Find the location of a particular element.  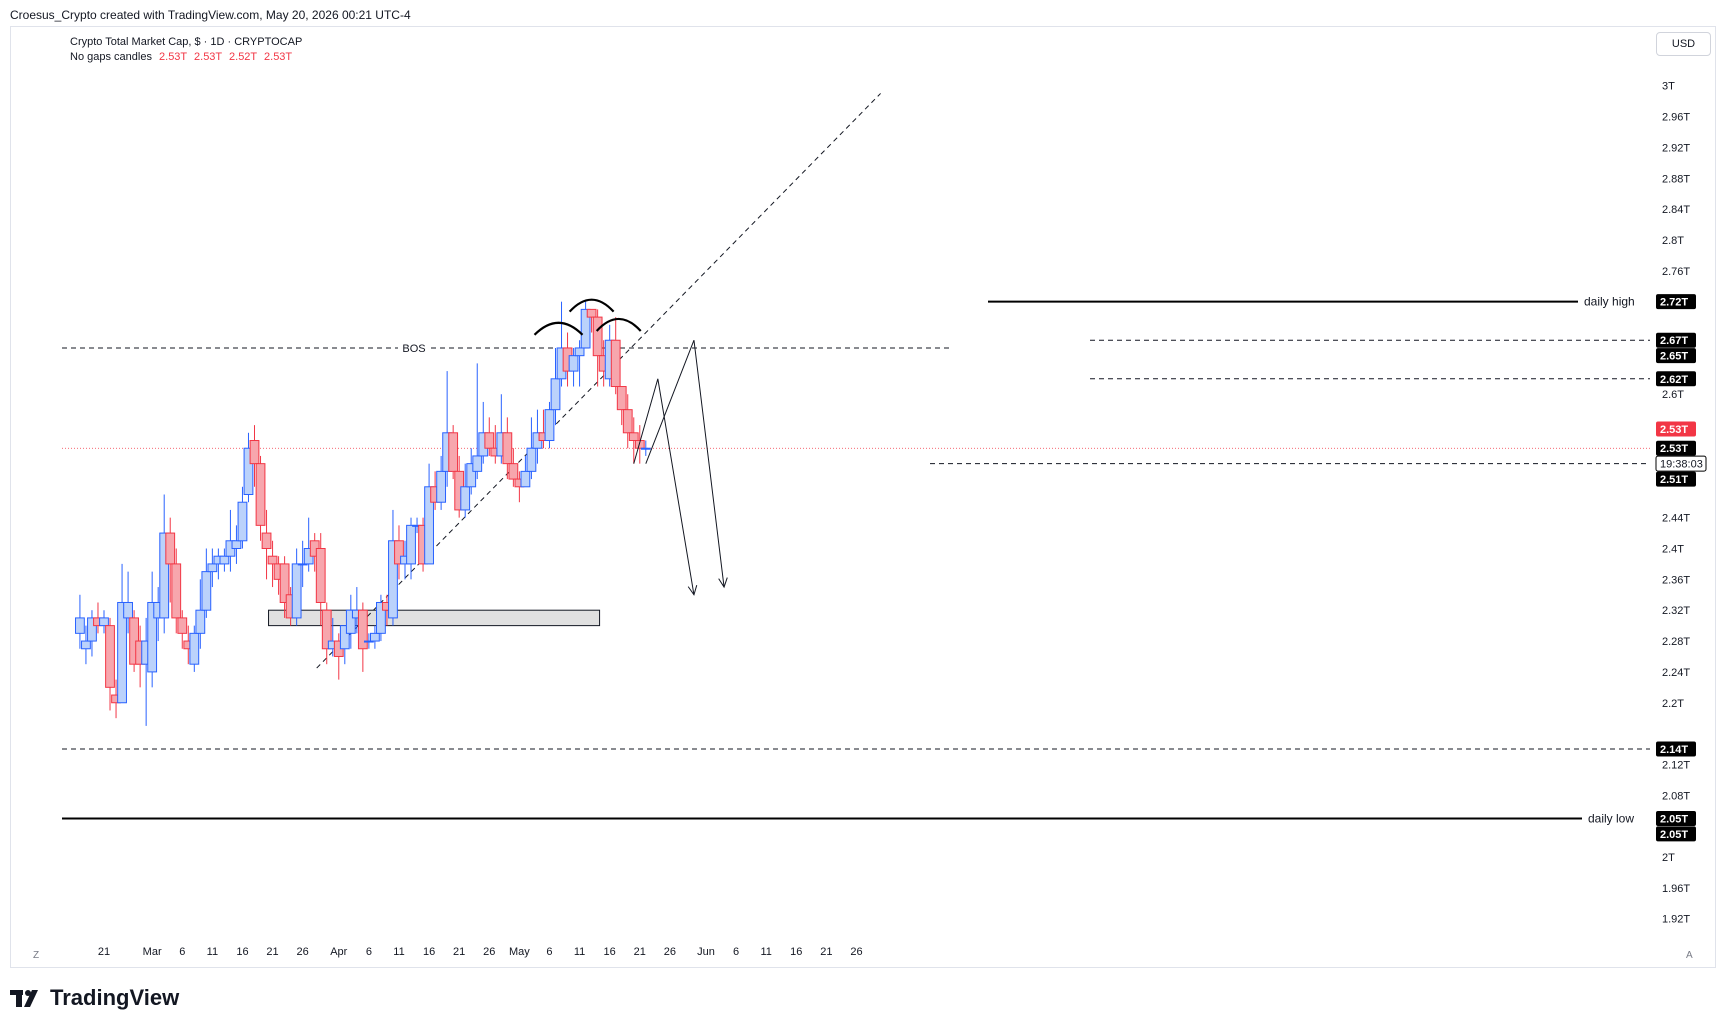

y-tick-label: 2.32T is located at coordinates (1676, 611).